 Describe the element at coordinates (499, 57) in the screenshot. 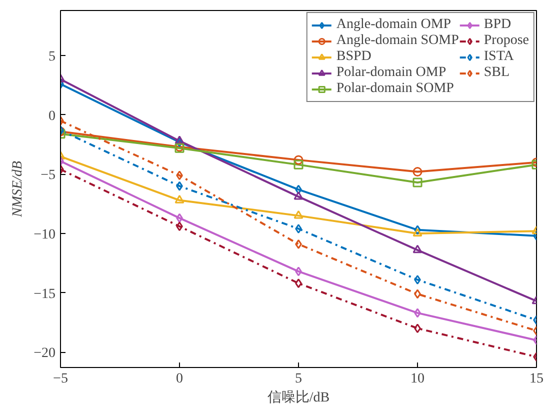

I see `legend-label: ISTA` at that location.